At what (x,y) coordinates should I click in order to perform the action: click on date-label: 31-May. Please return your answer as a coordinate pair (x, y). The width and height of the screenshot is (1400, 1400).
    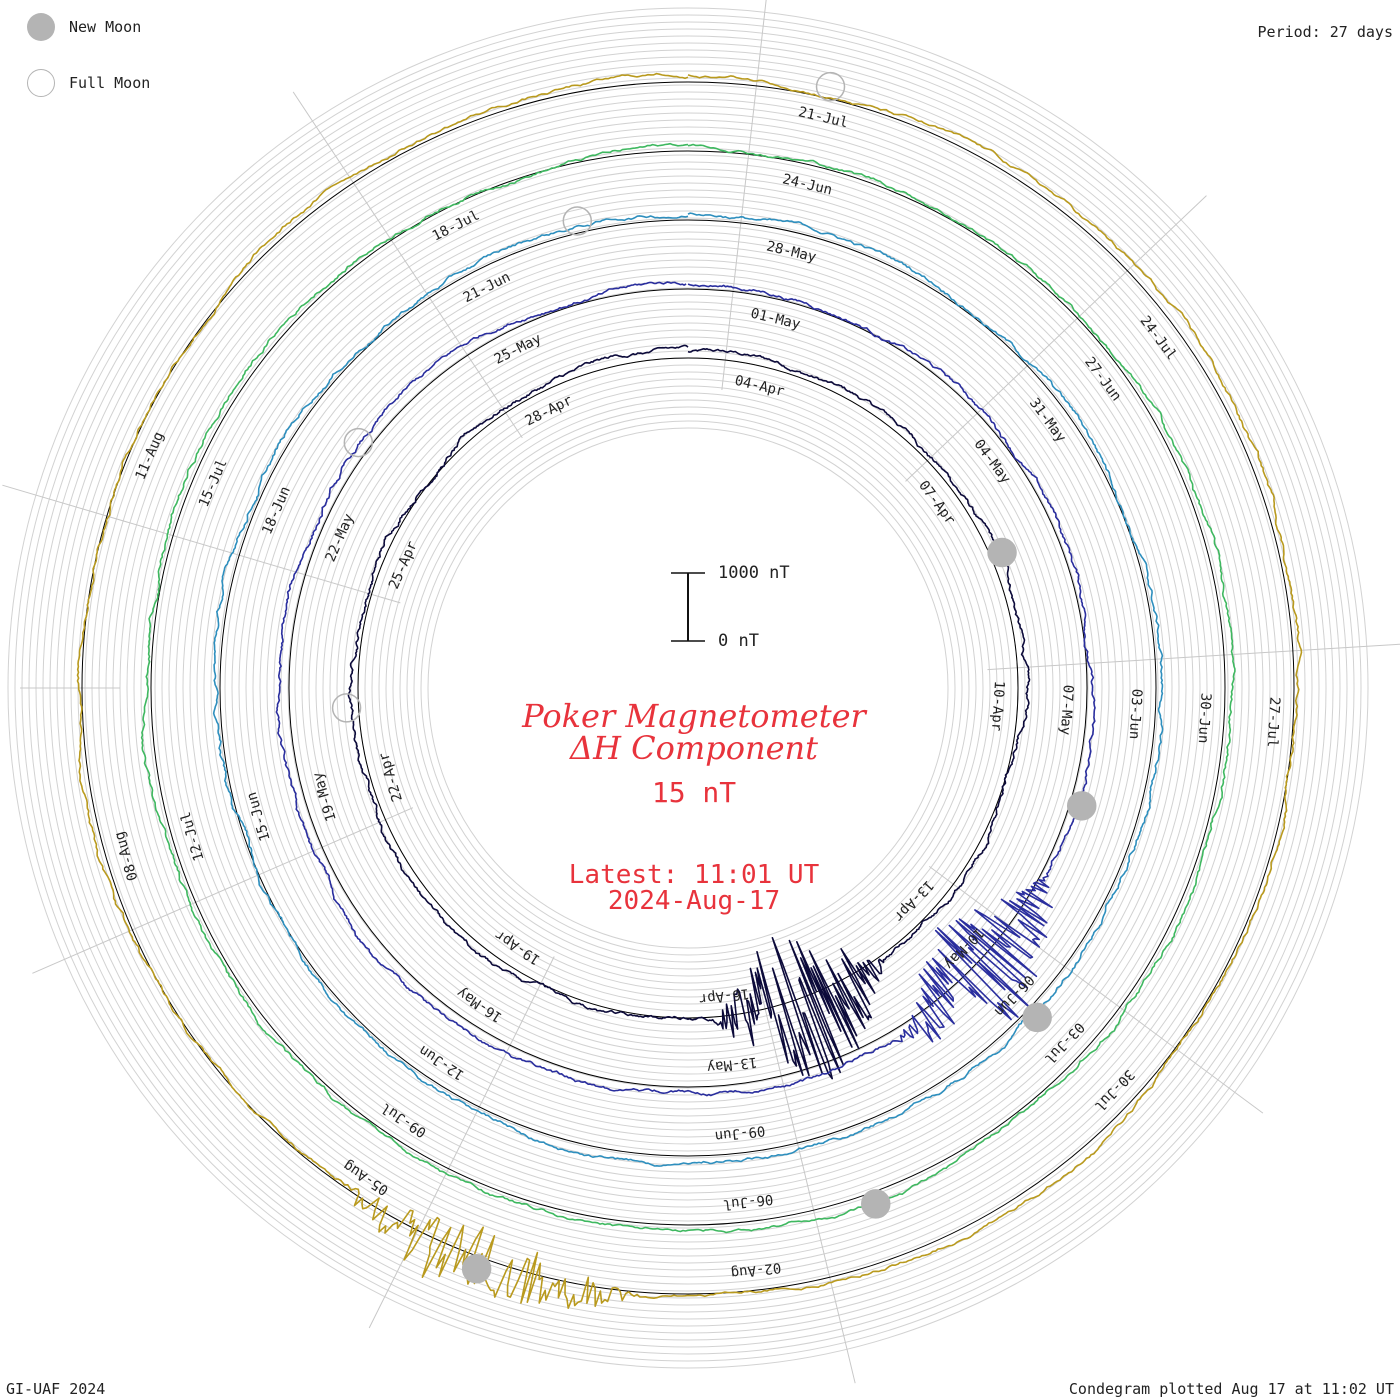
    Looking at the image, I should click on (1047, 420).